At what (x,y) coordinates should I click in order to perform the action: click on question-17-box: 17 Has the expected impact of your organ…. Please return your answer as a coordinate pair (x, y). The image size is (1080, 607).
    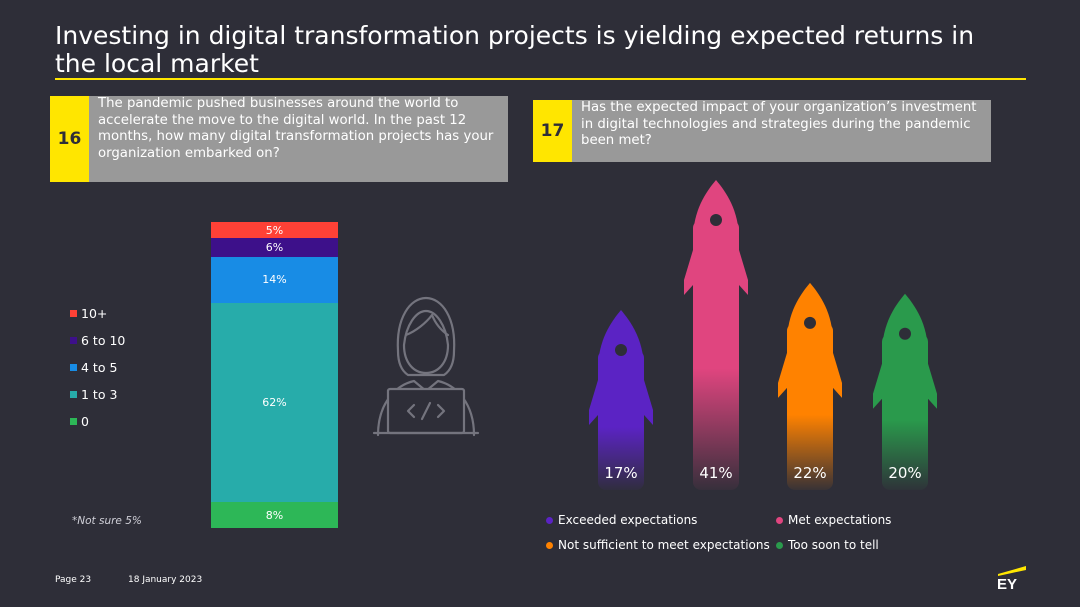
    Looking at the image, I should click on (762, 131).